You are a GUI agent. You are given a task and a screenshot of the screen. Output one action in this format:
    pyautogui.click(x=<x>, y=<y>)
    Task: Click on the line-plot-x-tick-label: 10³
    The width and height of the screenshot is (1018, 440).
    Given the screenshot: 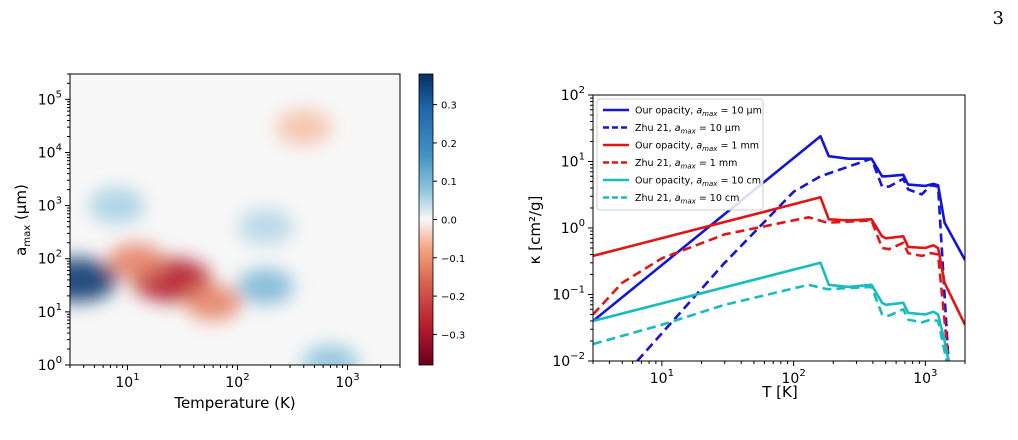 What is the action you would take?
    pyautogui.click(x=925, y=377)
    